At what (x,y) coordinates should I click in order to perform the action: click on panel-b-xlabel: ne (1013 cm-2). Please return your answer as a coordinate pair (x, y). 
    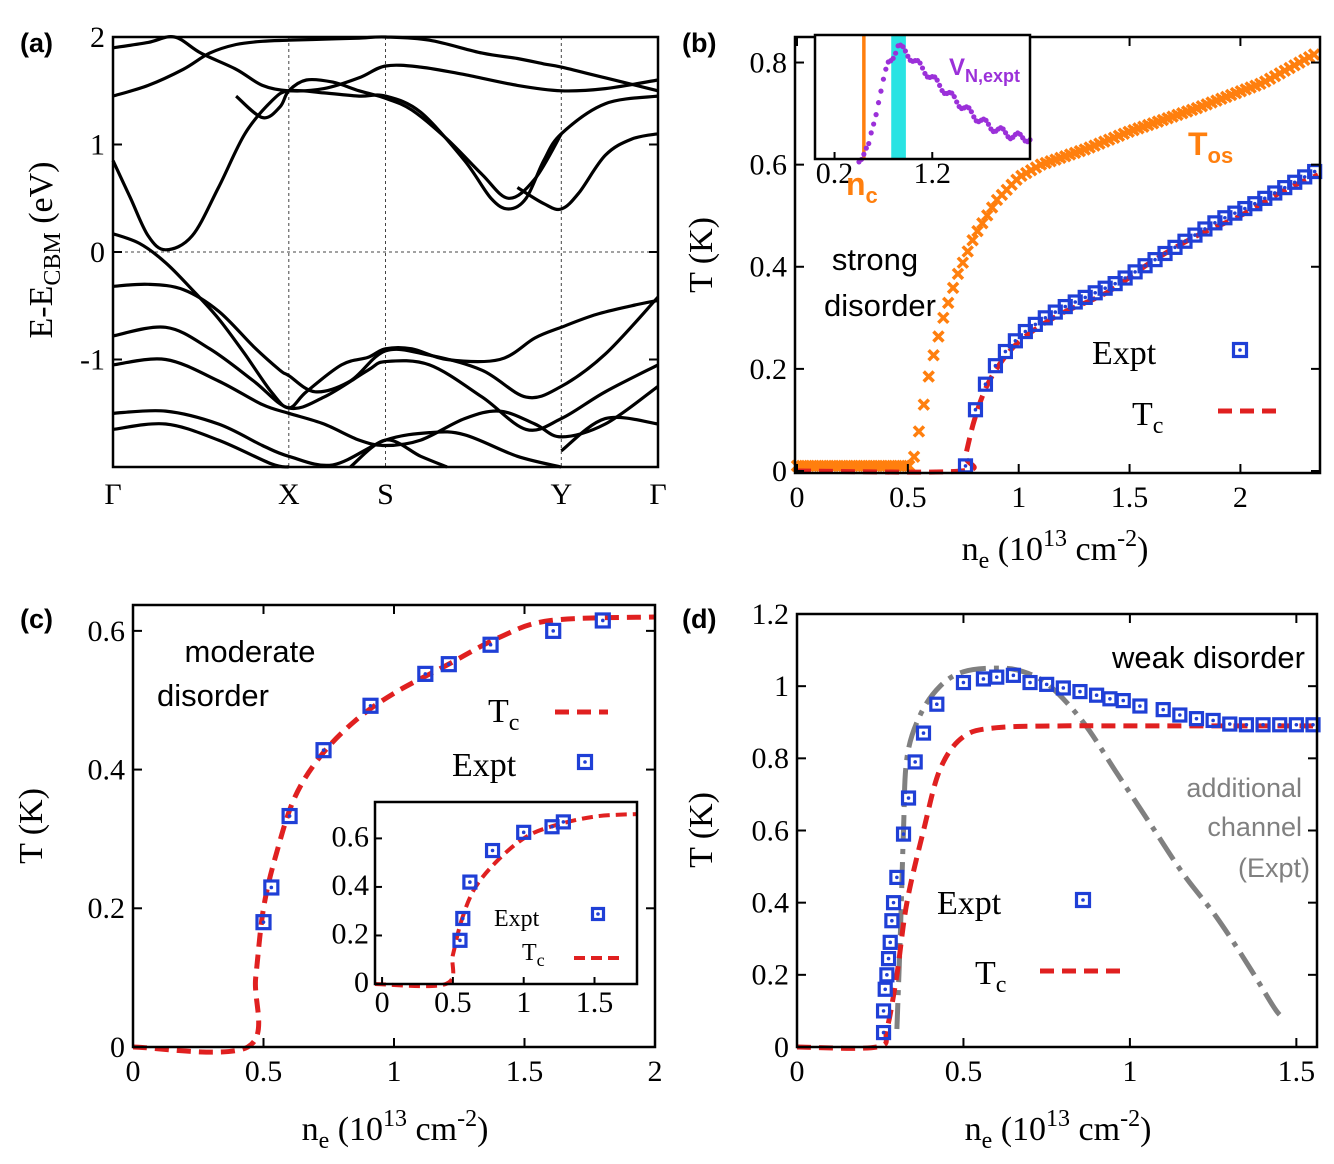
    Looking at the image, I should click on (1055, 550).